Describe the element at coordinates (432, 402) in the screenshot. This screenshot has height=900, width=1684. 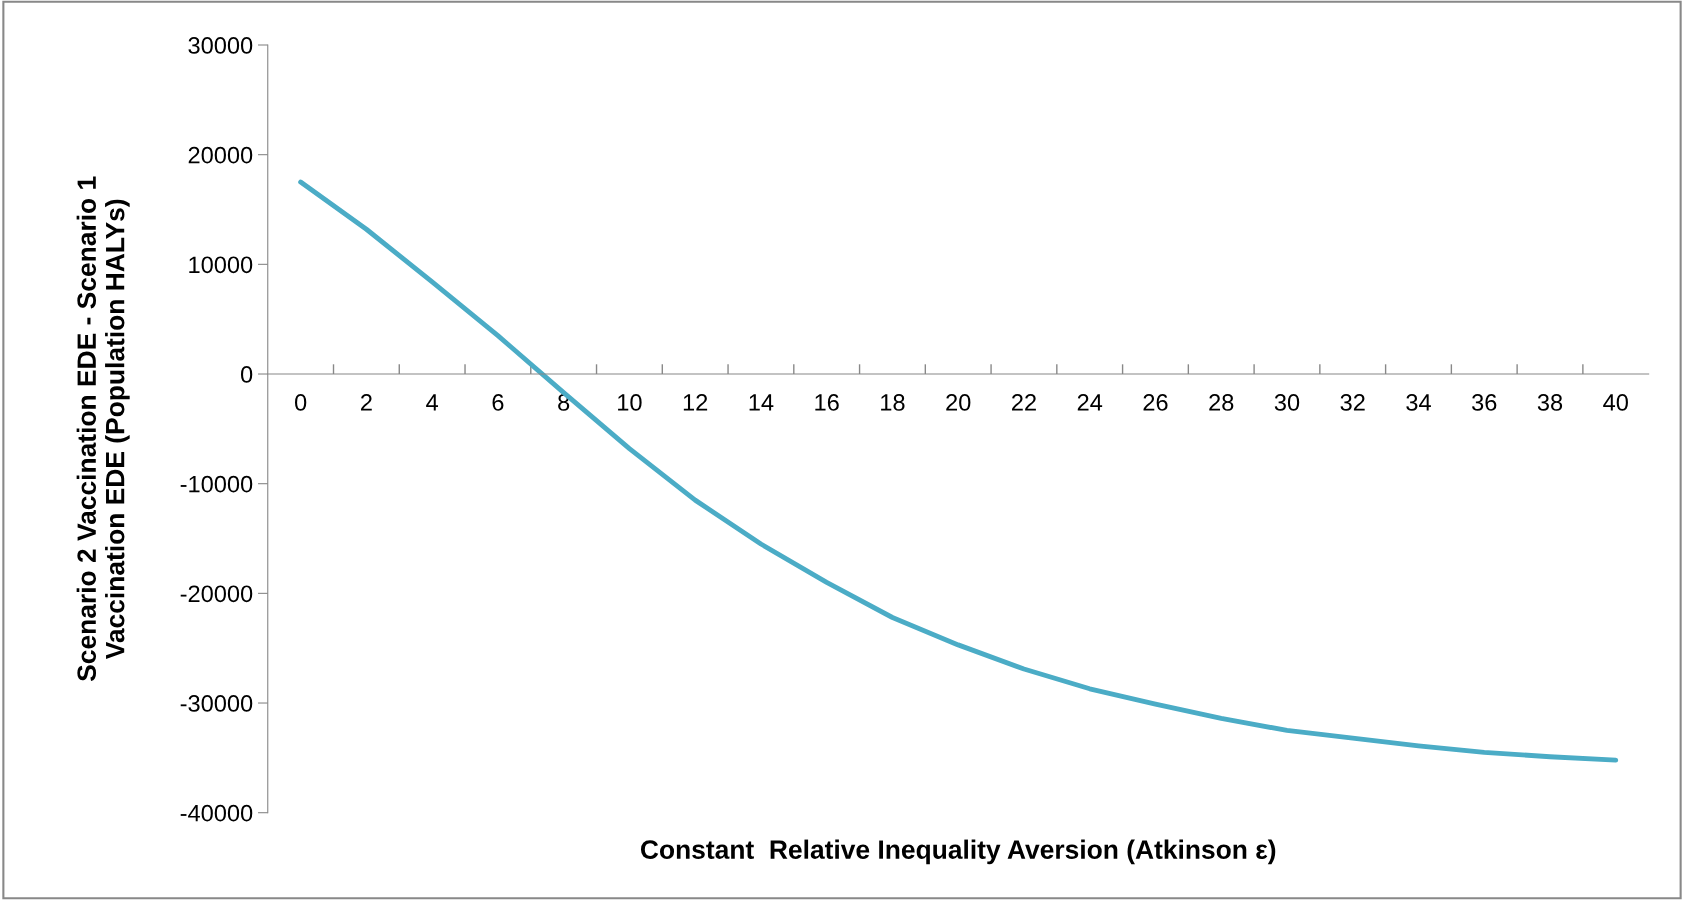
I see `x-tick-label: 4` at that location.